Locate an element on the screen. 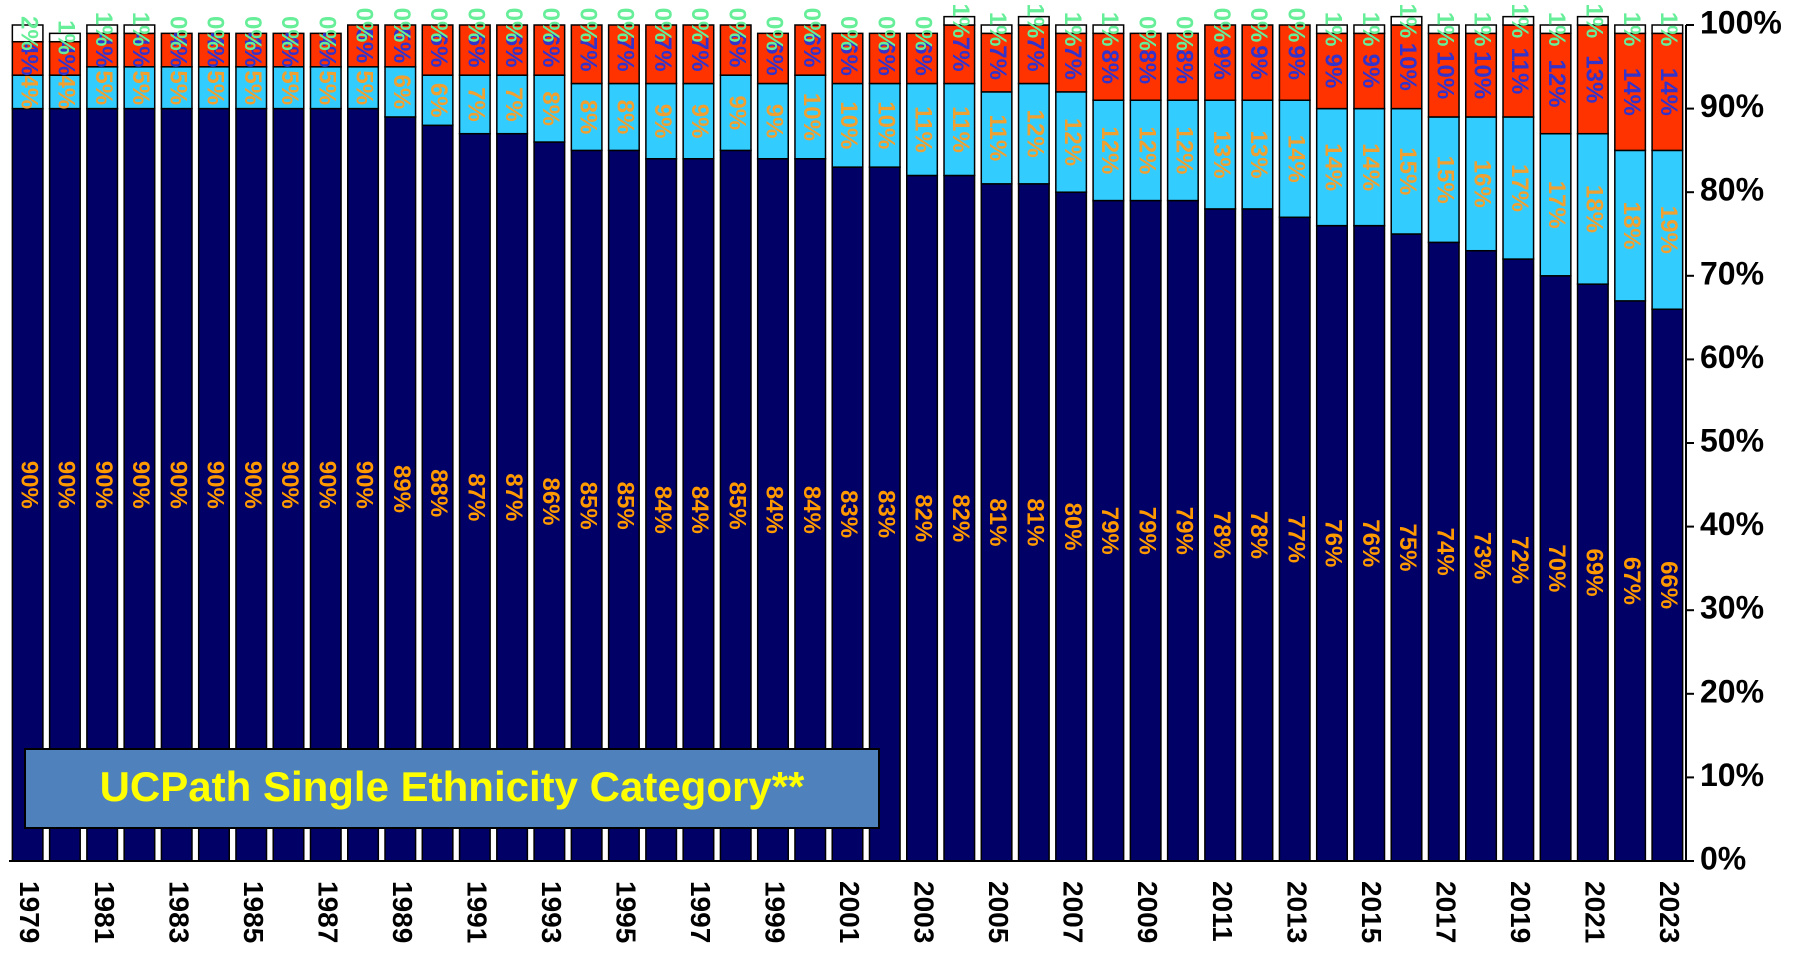 This screenshot has width=1813, height=956. bar-value-label: 89% is located at coordinates (401, 489).